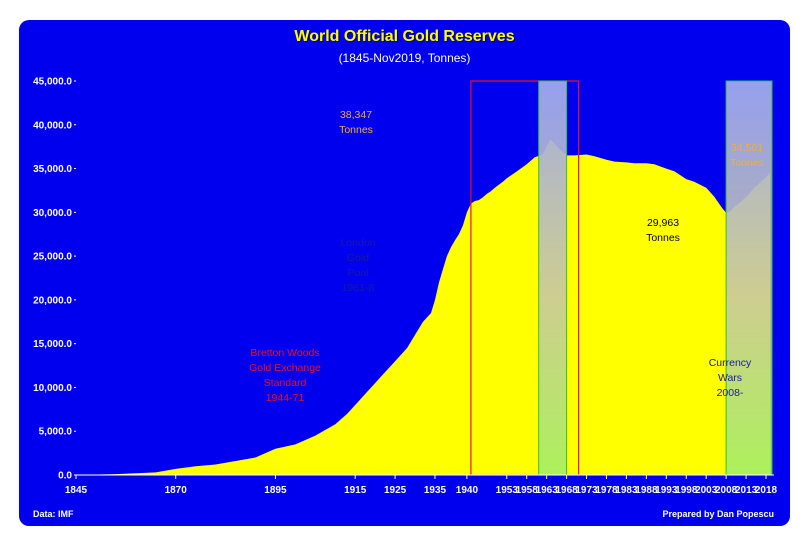  What do you see at coordinates (52, 125) in the screenshot?
I see `y-tick-label: 40,000.0` at bounding box center [52, 125].